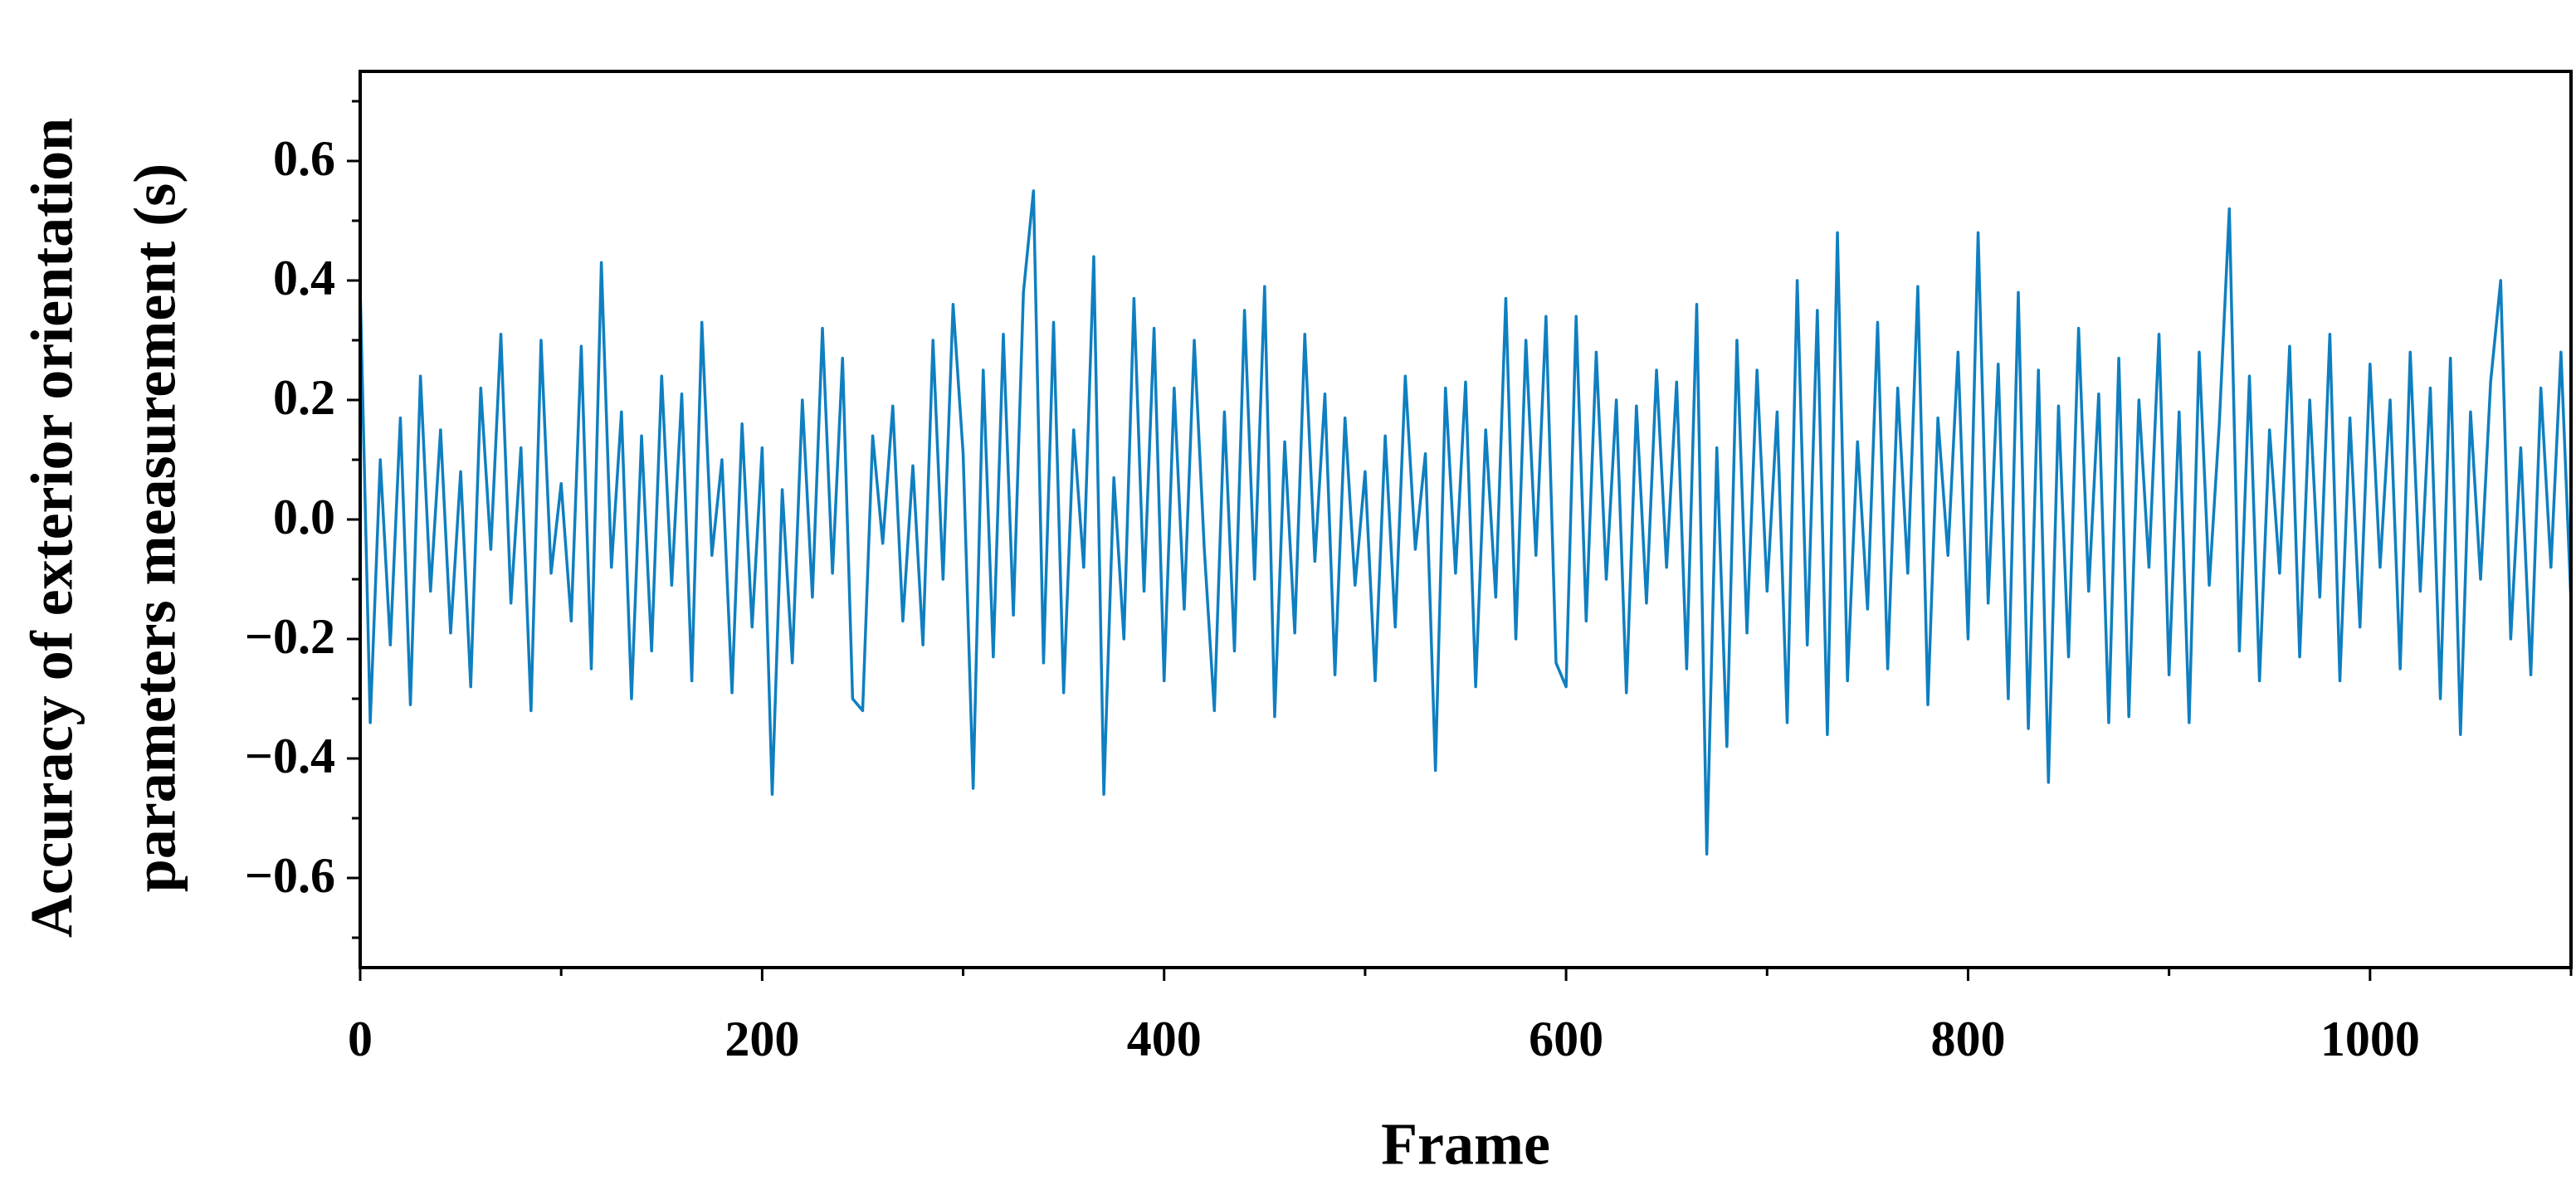 Image resolution: width=2576 pixels, height=1190 pixels. What do you see at coordinates (304, 517) in the screenshot?
I see `y-tick-label: 0.0` at bounding box center [304, 517].